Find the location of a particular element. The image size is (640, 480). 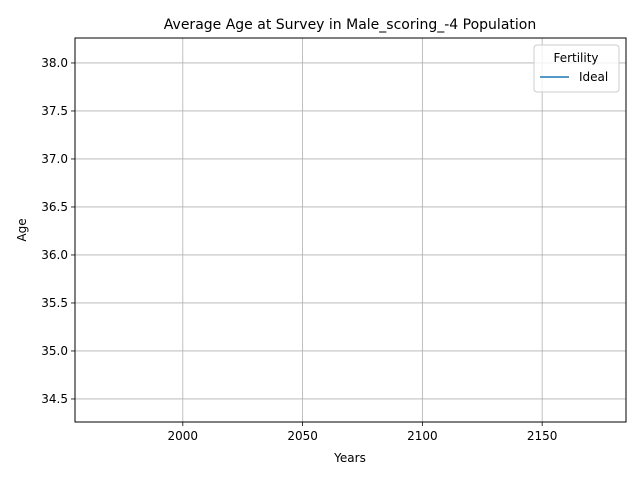

x-axis: 2000 2050 2100 2150 is located at coordinates (363, 432).